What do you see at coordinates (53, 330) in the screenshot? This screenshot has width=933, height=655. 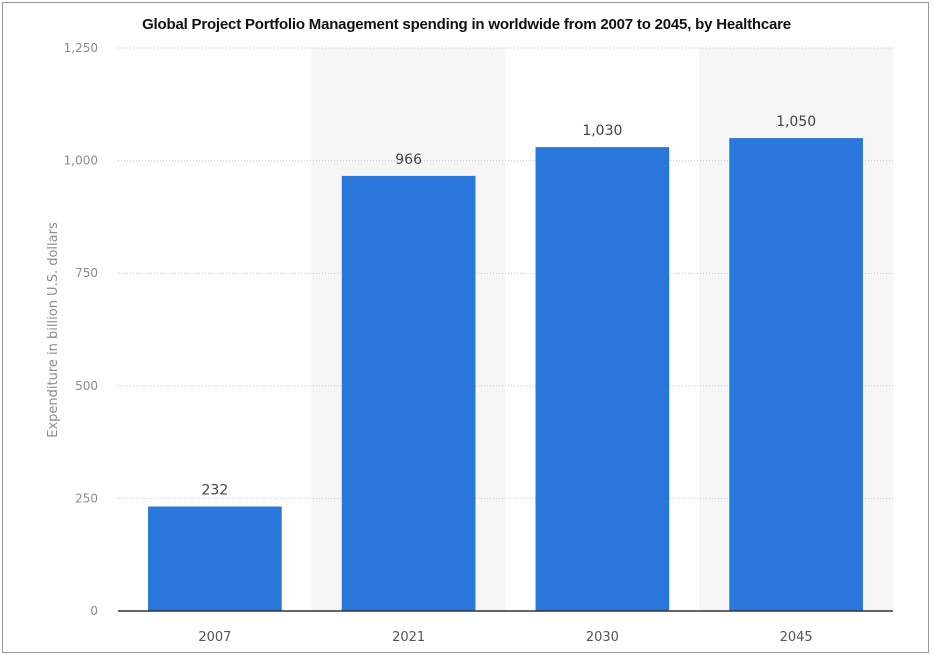 I see `y-axis-label: Expenditure in billion U.S. dollars` at bounding box center [53, 330].